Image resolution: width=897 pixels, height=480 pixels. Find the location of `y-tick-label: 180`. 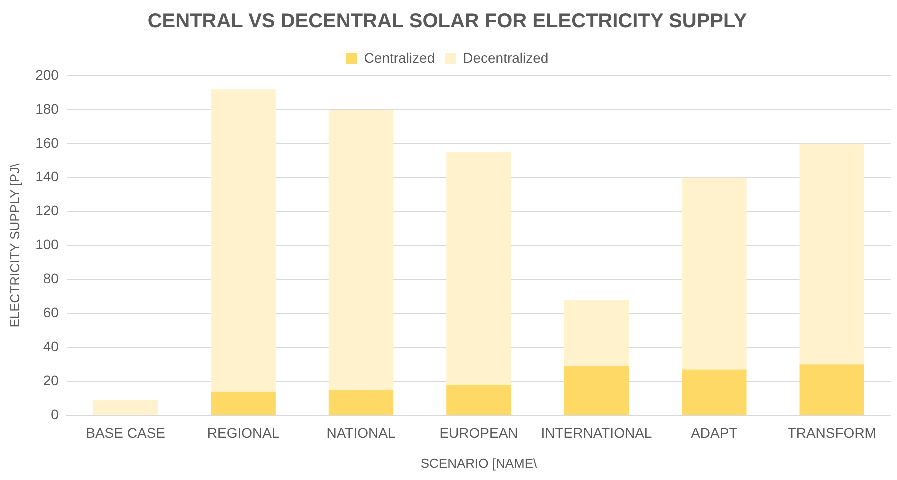

y-tick-label: 180 is located at coordinates (48, 108).